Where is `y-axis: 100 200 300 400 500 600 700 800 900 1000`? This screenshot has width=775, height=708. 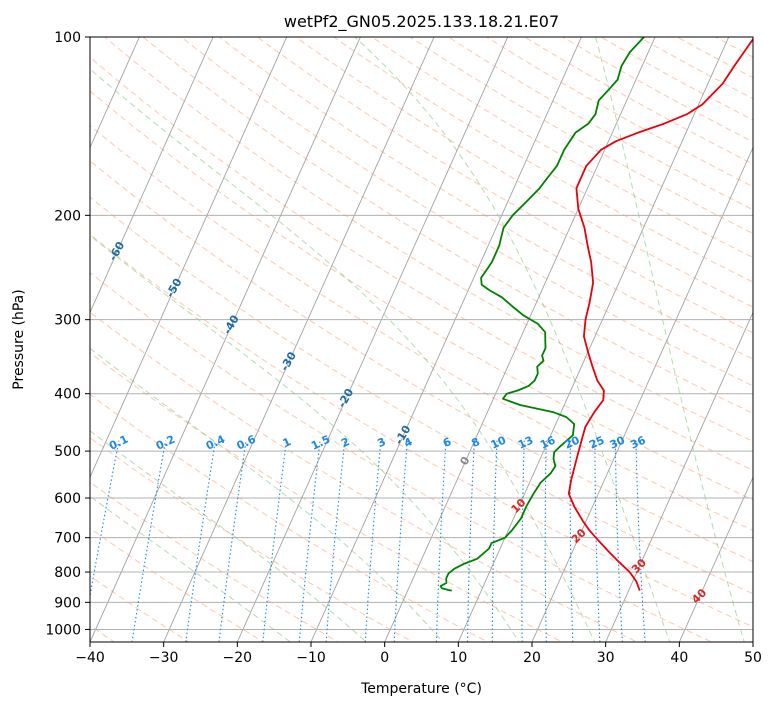 y-axis: 100 200 300 400 500 600 700 800 900 1000 is located at coordinates (67, 334).